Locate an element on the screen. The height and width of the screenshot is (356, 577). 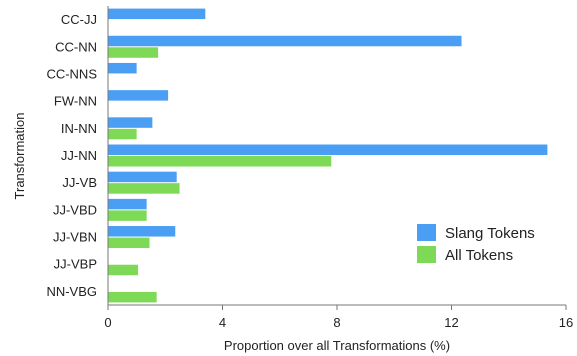
legend-label-all-tokens: All Tokens is located at coordinates (479, 255).